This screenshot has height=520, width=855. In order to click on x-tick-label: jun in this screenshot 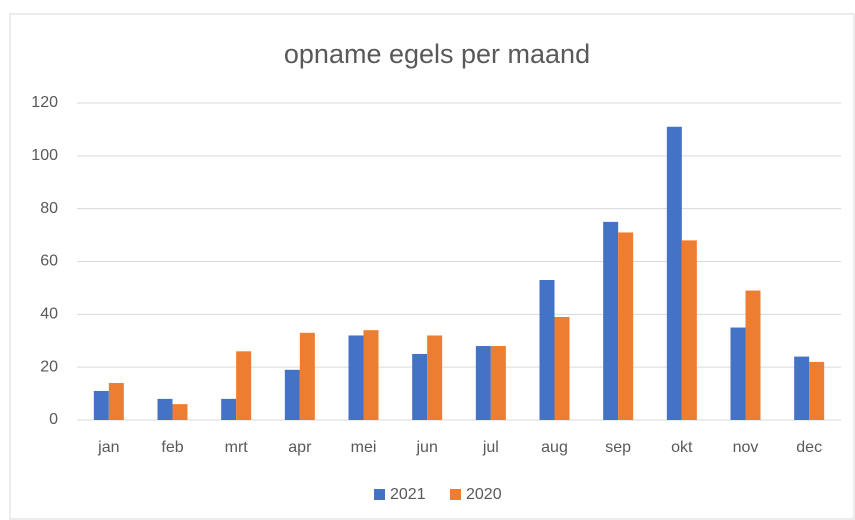, I will do `click(426, 447)`.